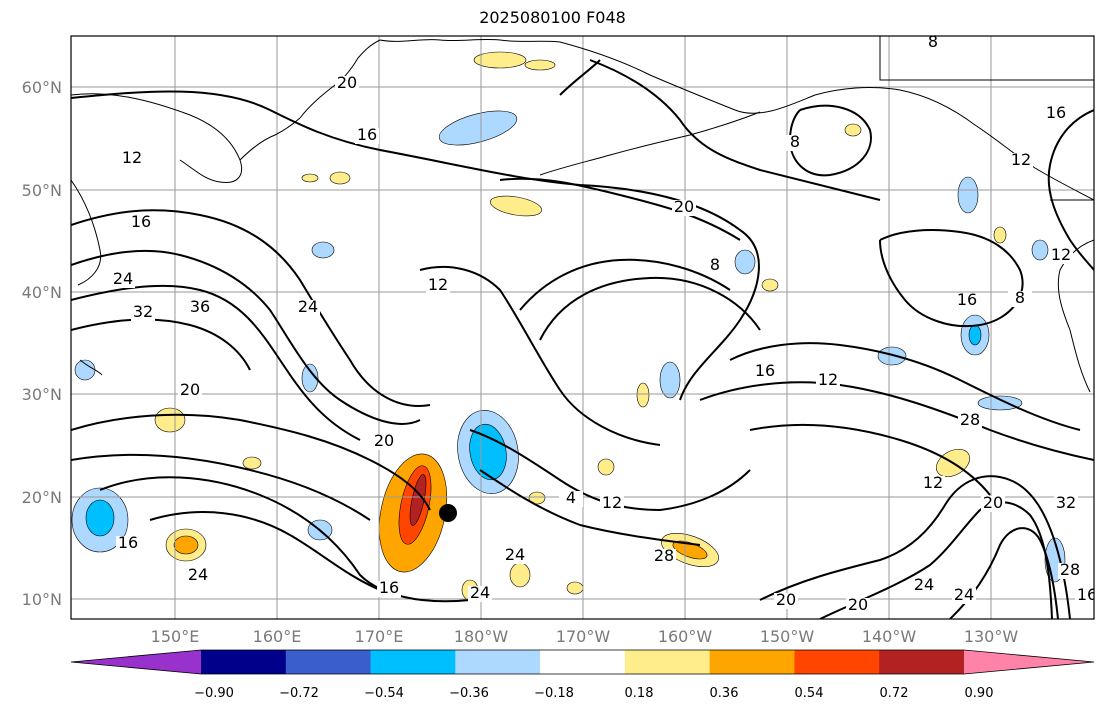 The width and height of the screenshot is (1105, 712). What do you see at coordinates (1075, 316) in the screenshot?
I see `coastline-na-west` at bounding box center [1075, 316].